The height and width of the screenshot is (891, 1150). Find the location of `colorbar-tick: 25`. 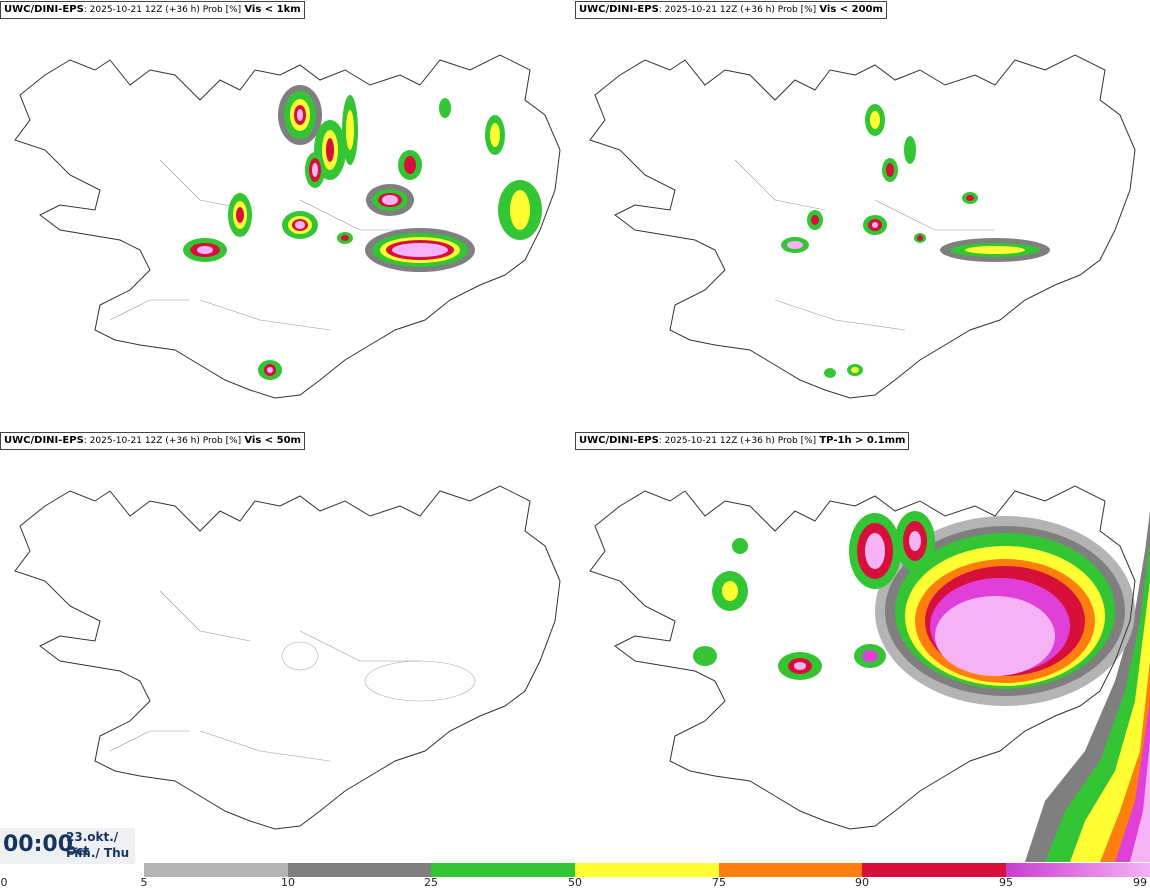

colorbar-tick: 25 is located at coordinates (431, 882).